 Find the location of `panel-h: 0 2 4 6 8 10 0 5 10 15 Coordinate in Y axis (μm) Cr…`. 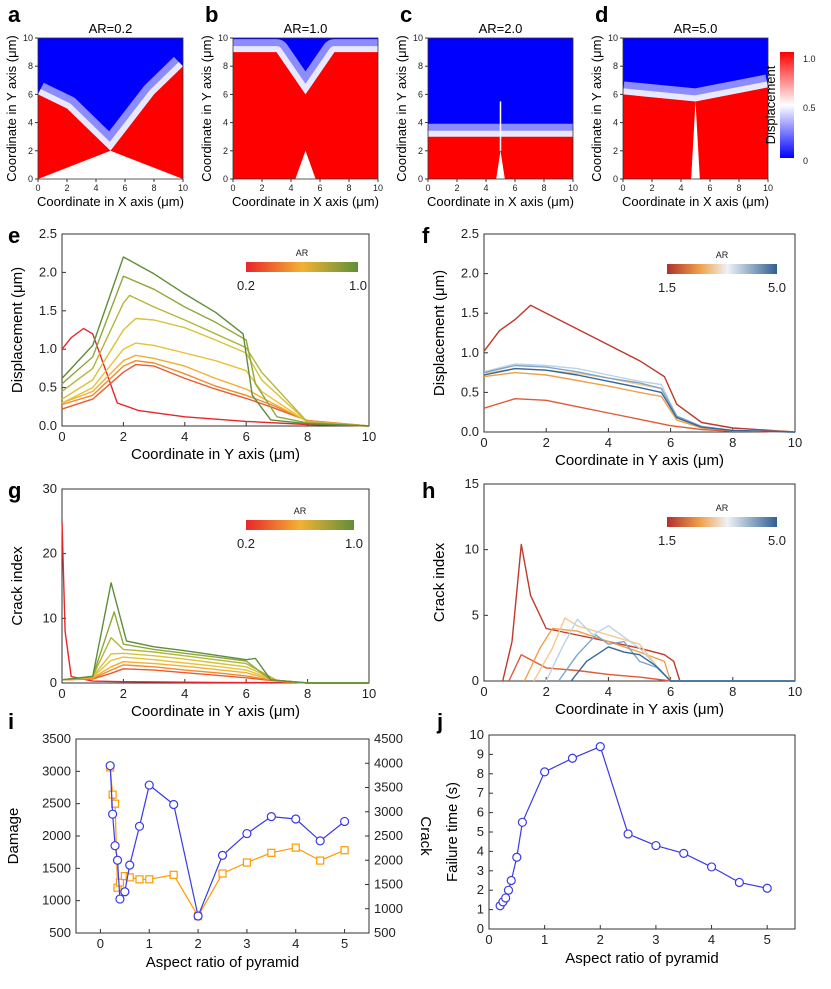

panel-h: 0 2 4 6 8 10 0 5 10 15 Coordinate in Y axis (μm) Cr… is located at coordinates (612, 597).